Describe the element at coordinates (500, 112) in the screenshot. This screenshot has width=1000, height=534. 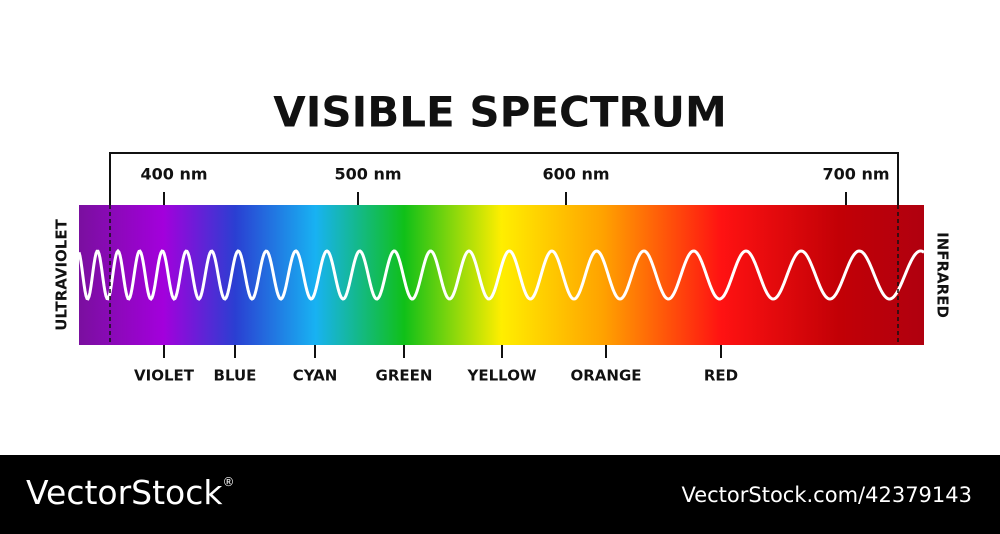
I see `title: VISIBLE SPECTRUM` at that location.